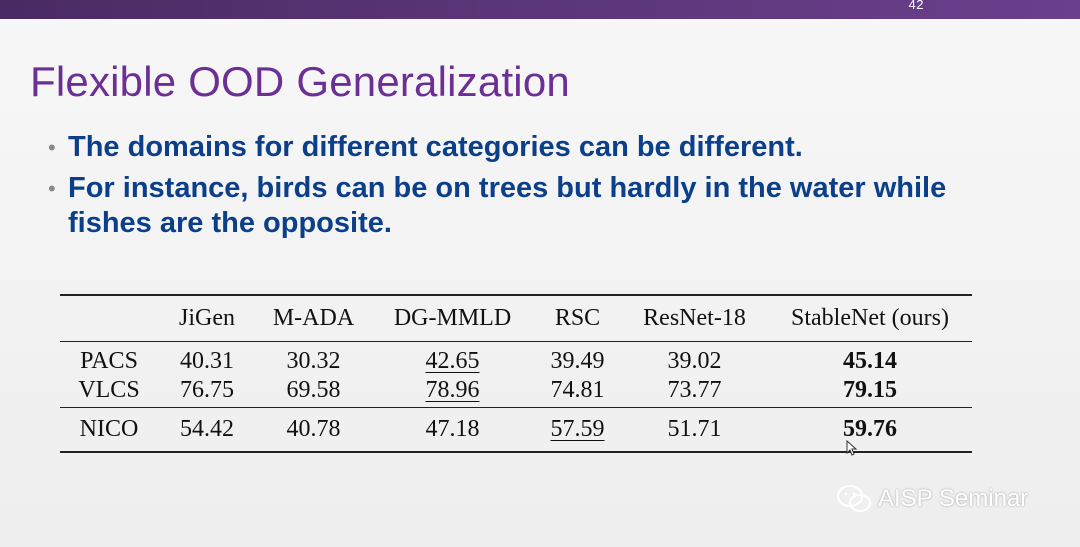 This screenshot has height=547, width=1080. I want to click on cell-value: 74.81, so click(577, 390).